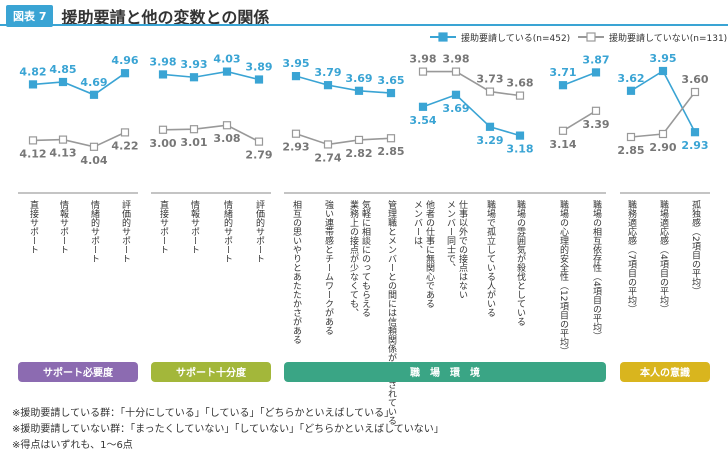 Image resolution: width=728 pixels, height=452 pixels. I want to click on header-rule, so click(364, 25).